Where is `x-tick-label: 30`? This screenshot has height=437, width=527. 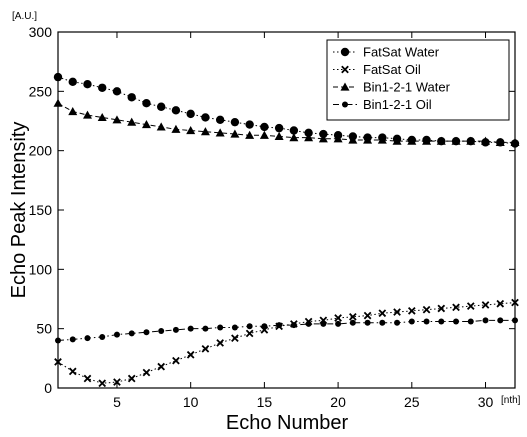 x-tick-label: 30 is located at coordinates (486, 402).